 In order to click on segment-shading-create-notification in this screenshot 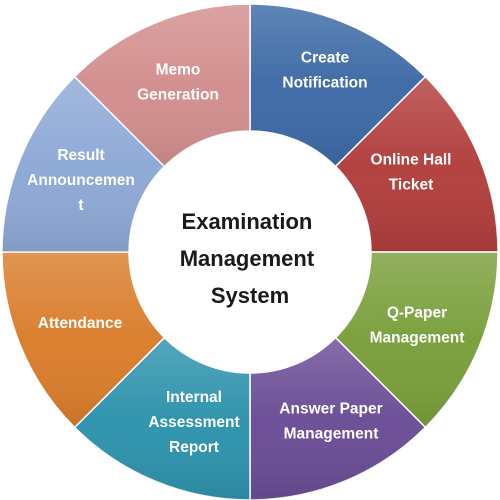, I will do `click(338, 85)`.